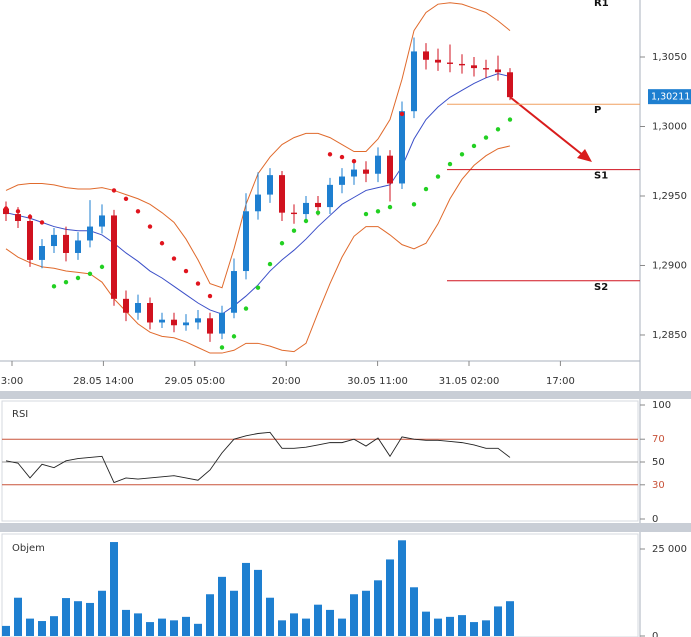 The height and width of the screenshot is (637, 691). What do you see at coordinates (20, 414) in the screenshot?
I see `panel-title: RSI` at bounding box center [20, 414].